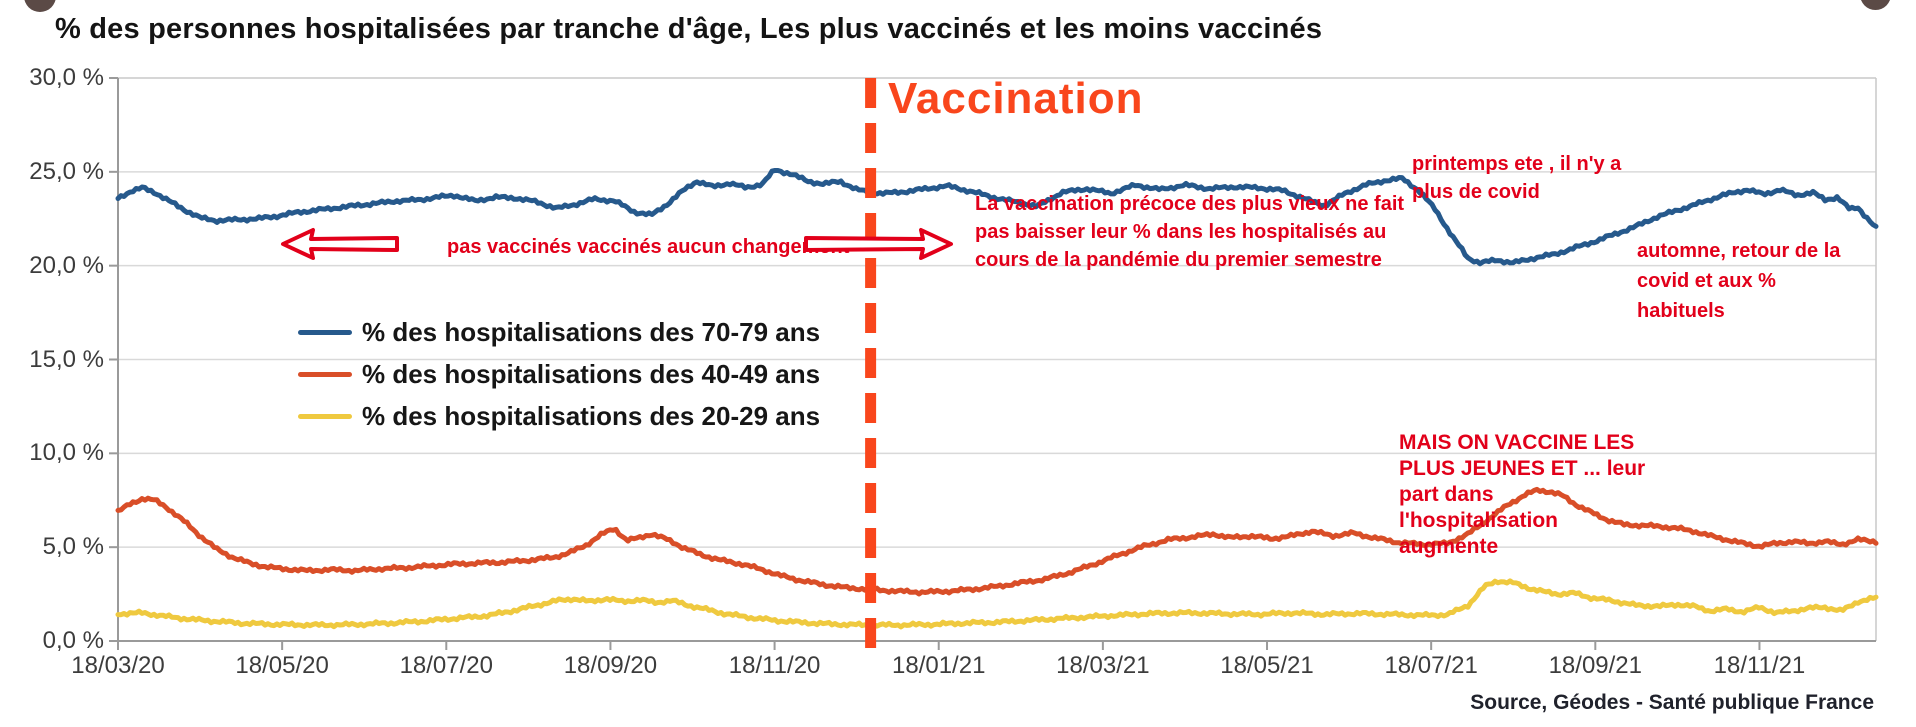 The width and height of the screenshot is (1916, 727). What do you see at coordinates (610, 665) in the screenshot?
I see `x-tick-label: 18/09/20` at bounding box center [610, 665].